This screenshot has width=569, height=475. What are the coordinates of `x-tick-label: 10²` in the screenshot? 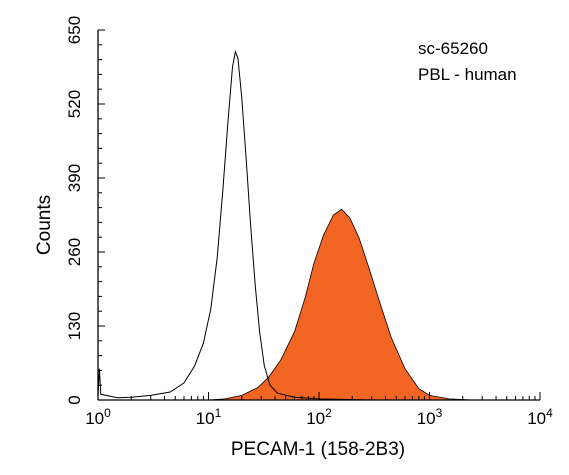 It's located at (319, 417).